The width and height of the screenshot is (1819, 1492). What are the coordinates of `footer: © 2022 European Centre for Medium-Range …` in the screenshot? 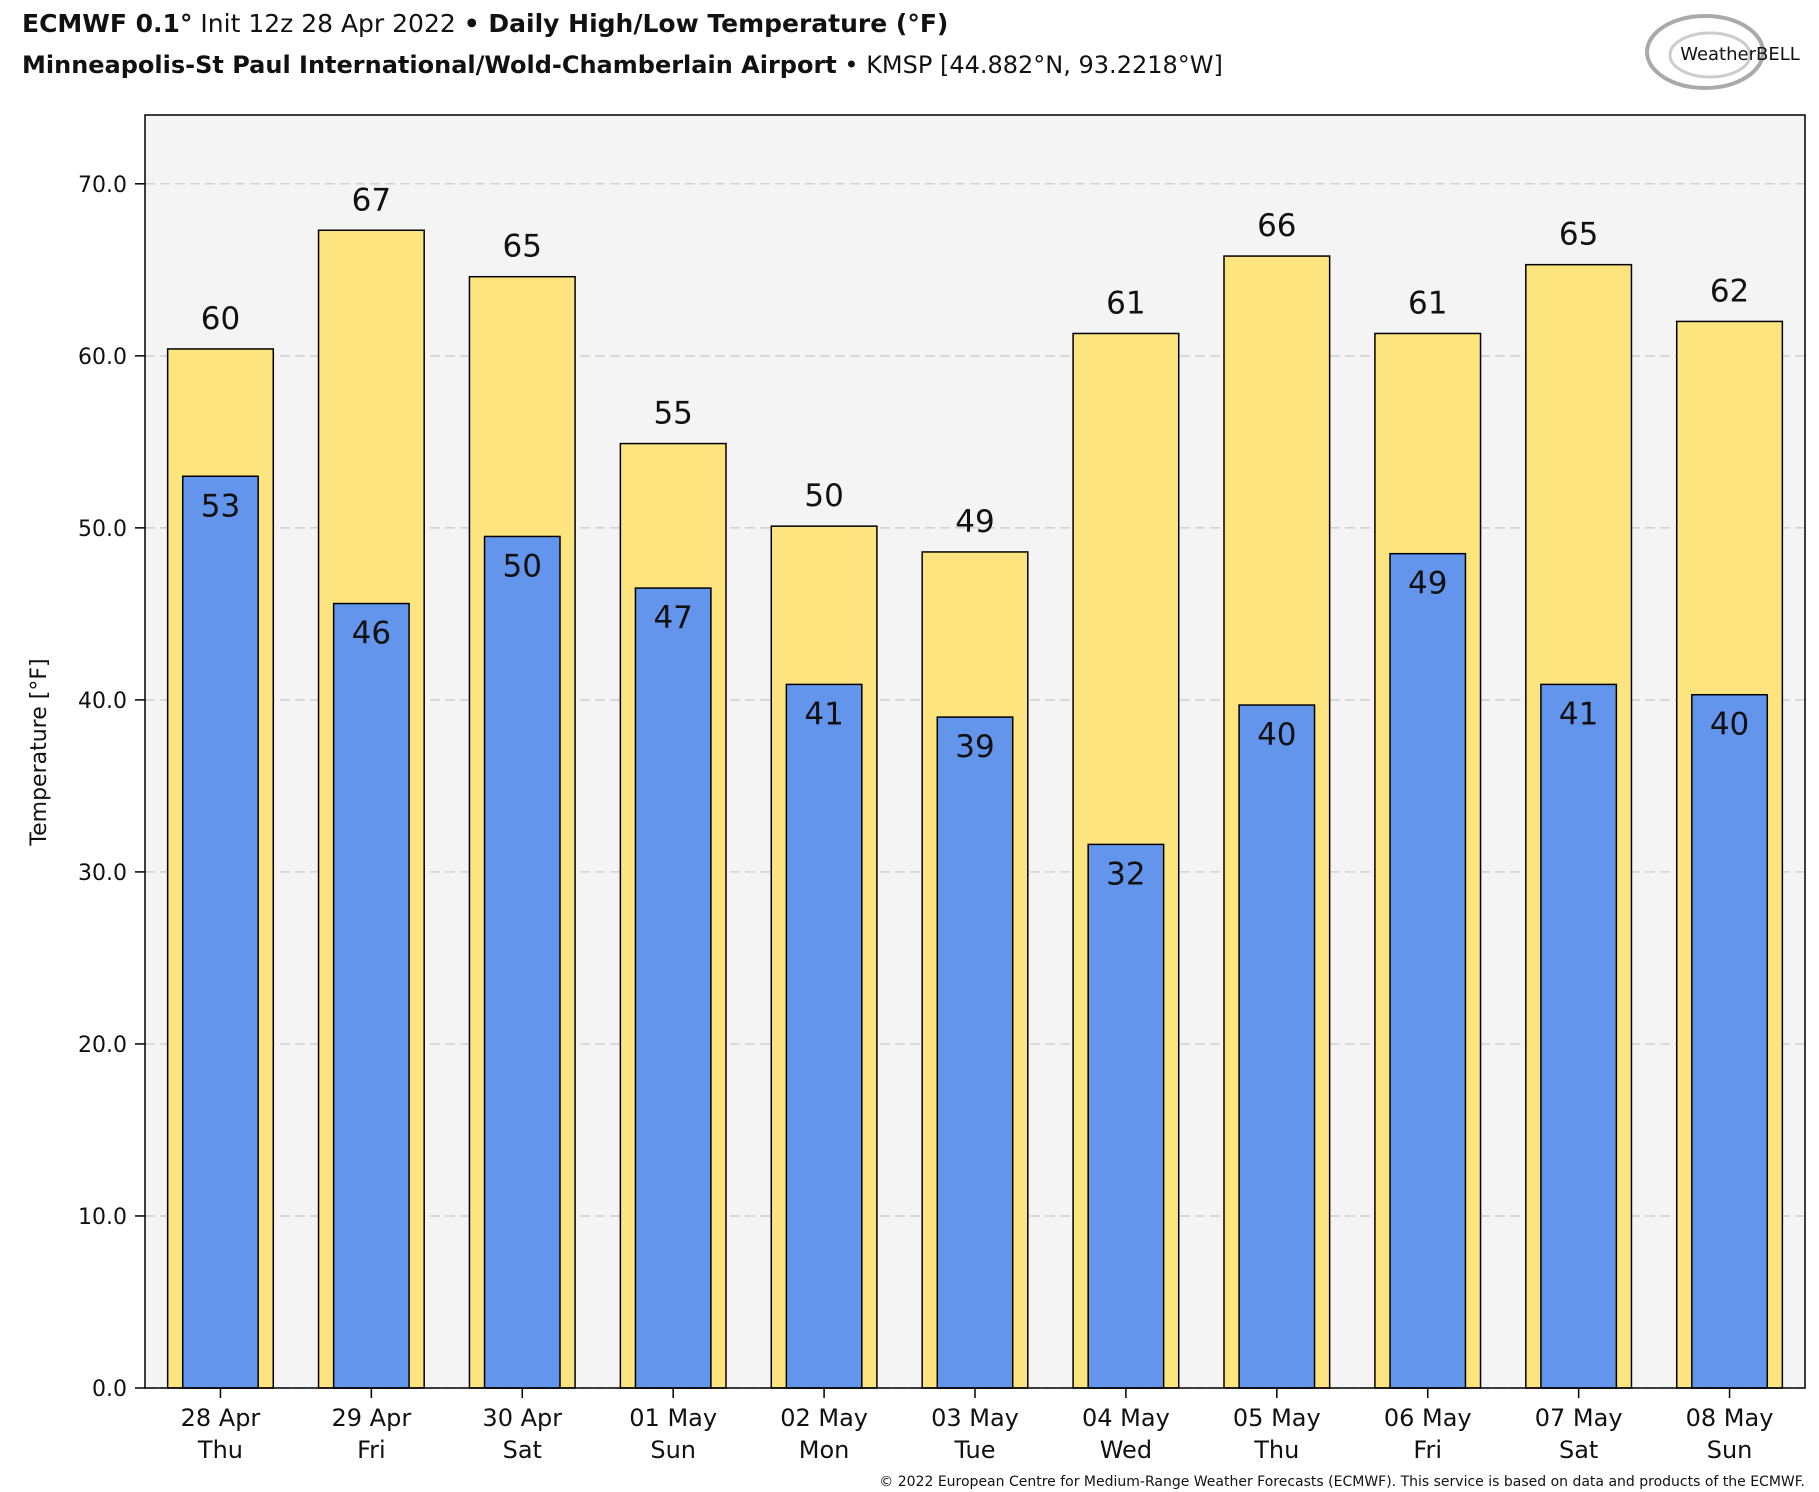 It's located at (1342, 1482).